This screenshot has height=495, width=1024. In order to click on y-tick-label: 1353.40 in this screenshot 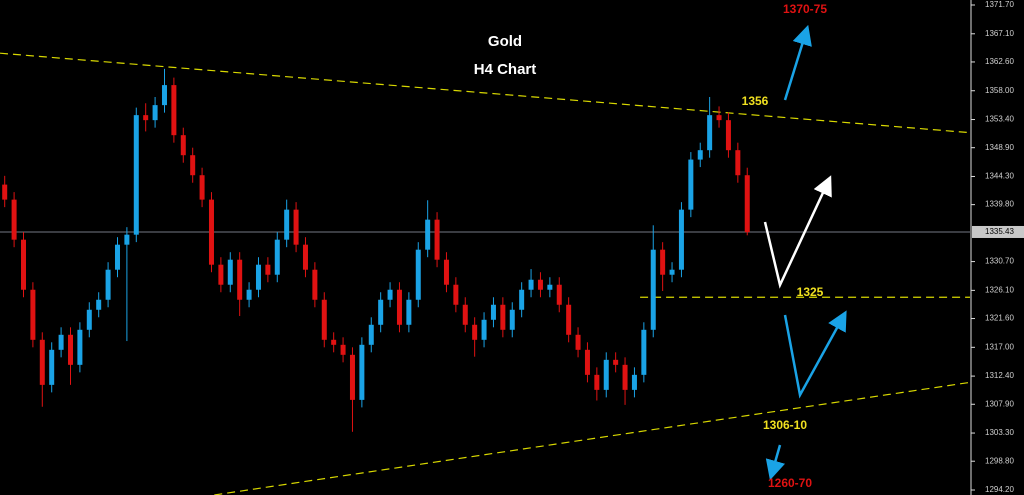, I will do `click(999, 119)`.